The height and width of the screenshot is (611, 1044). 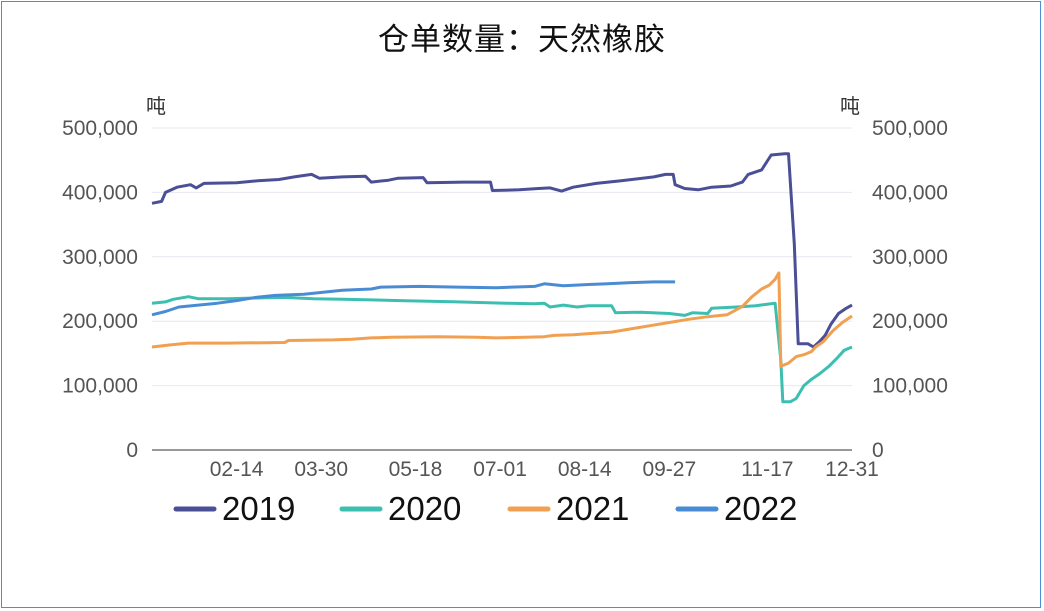 I want to click on series-line-2021, so click(x=502, y=319).